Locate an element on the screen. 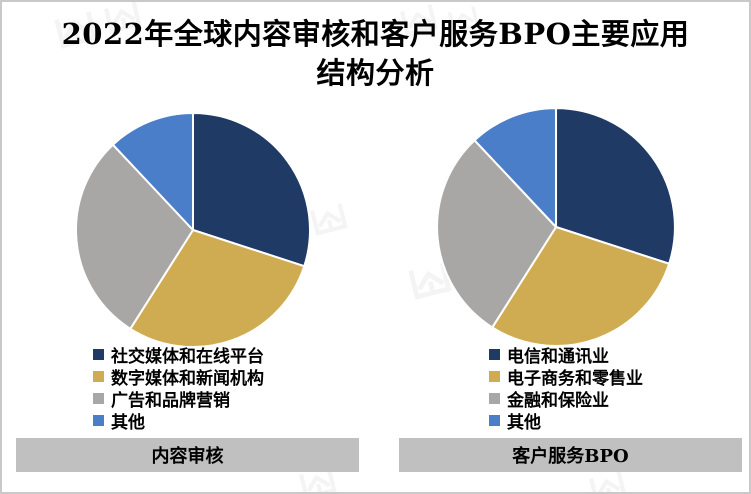  legend-label: 电信和通讯业 is located at coordinates (558, 356).